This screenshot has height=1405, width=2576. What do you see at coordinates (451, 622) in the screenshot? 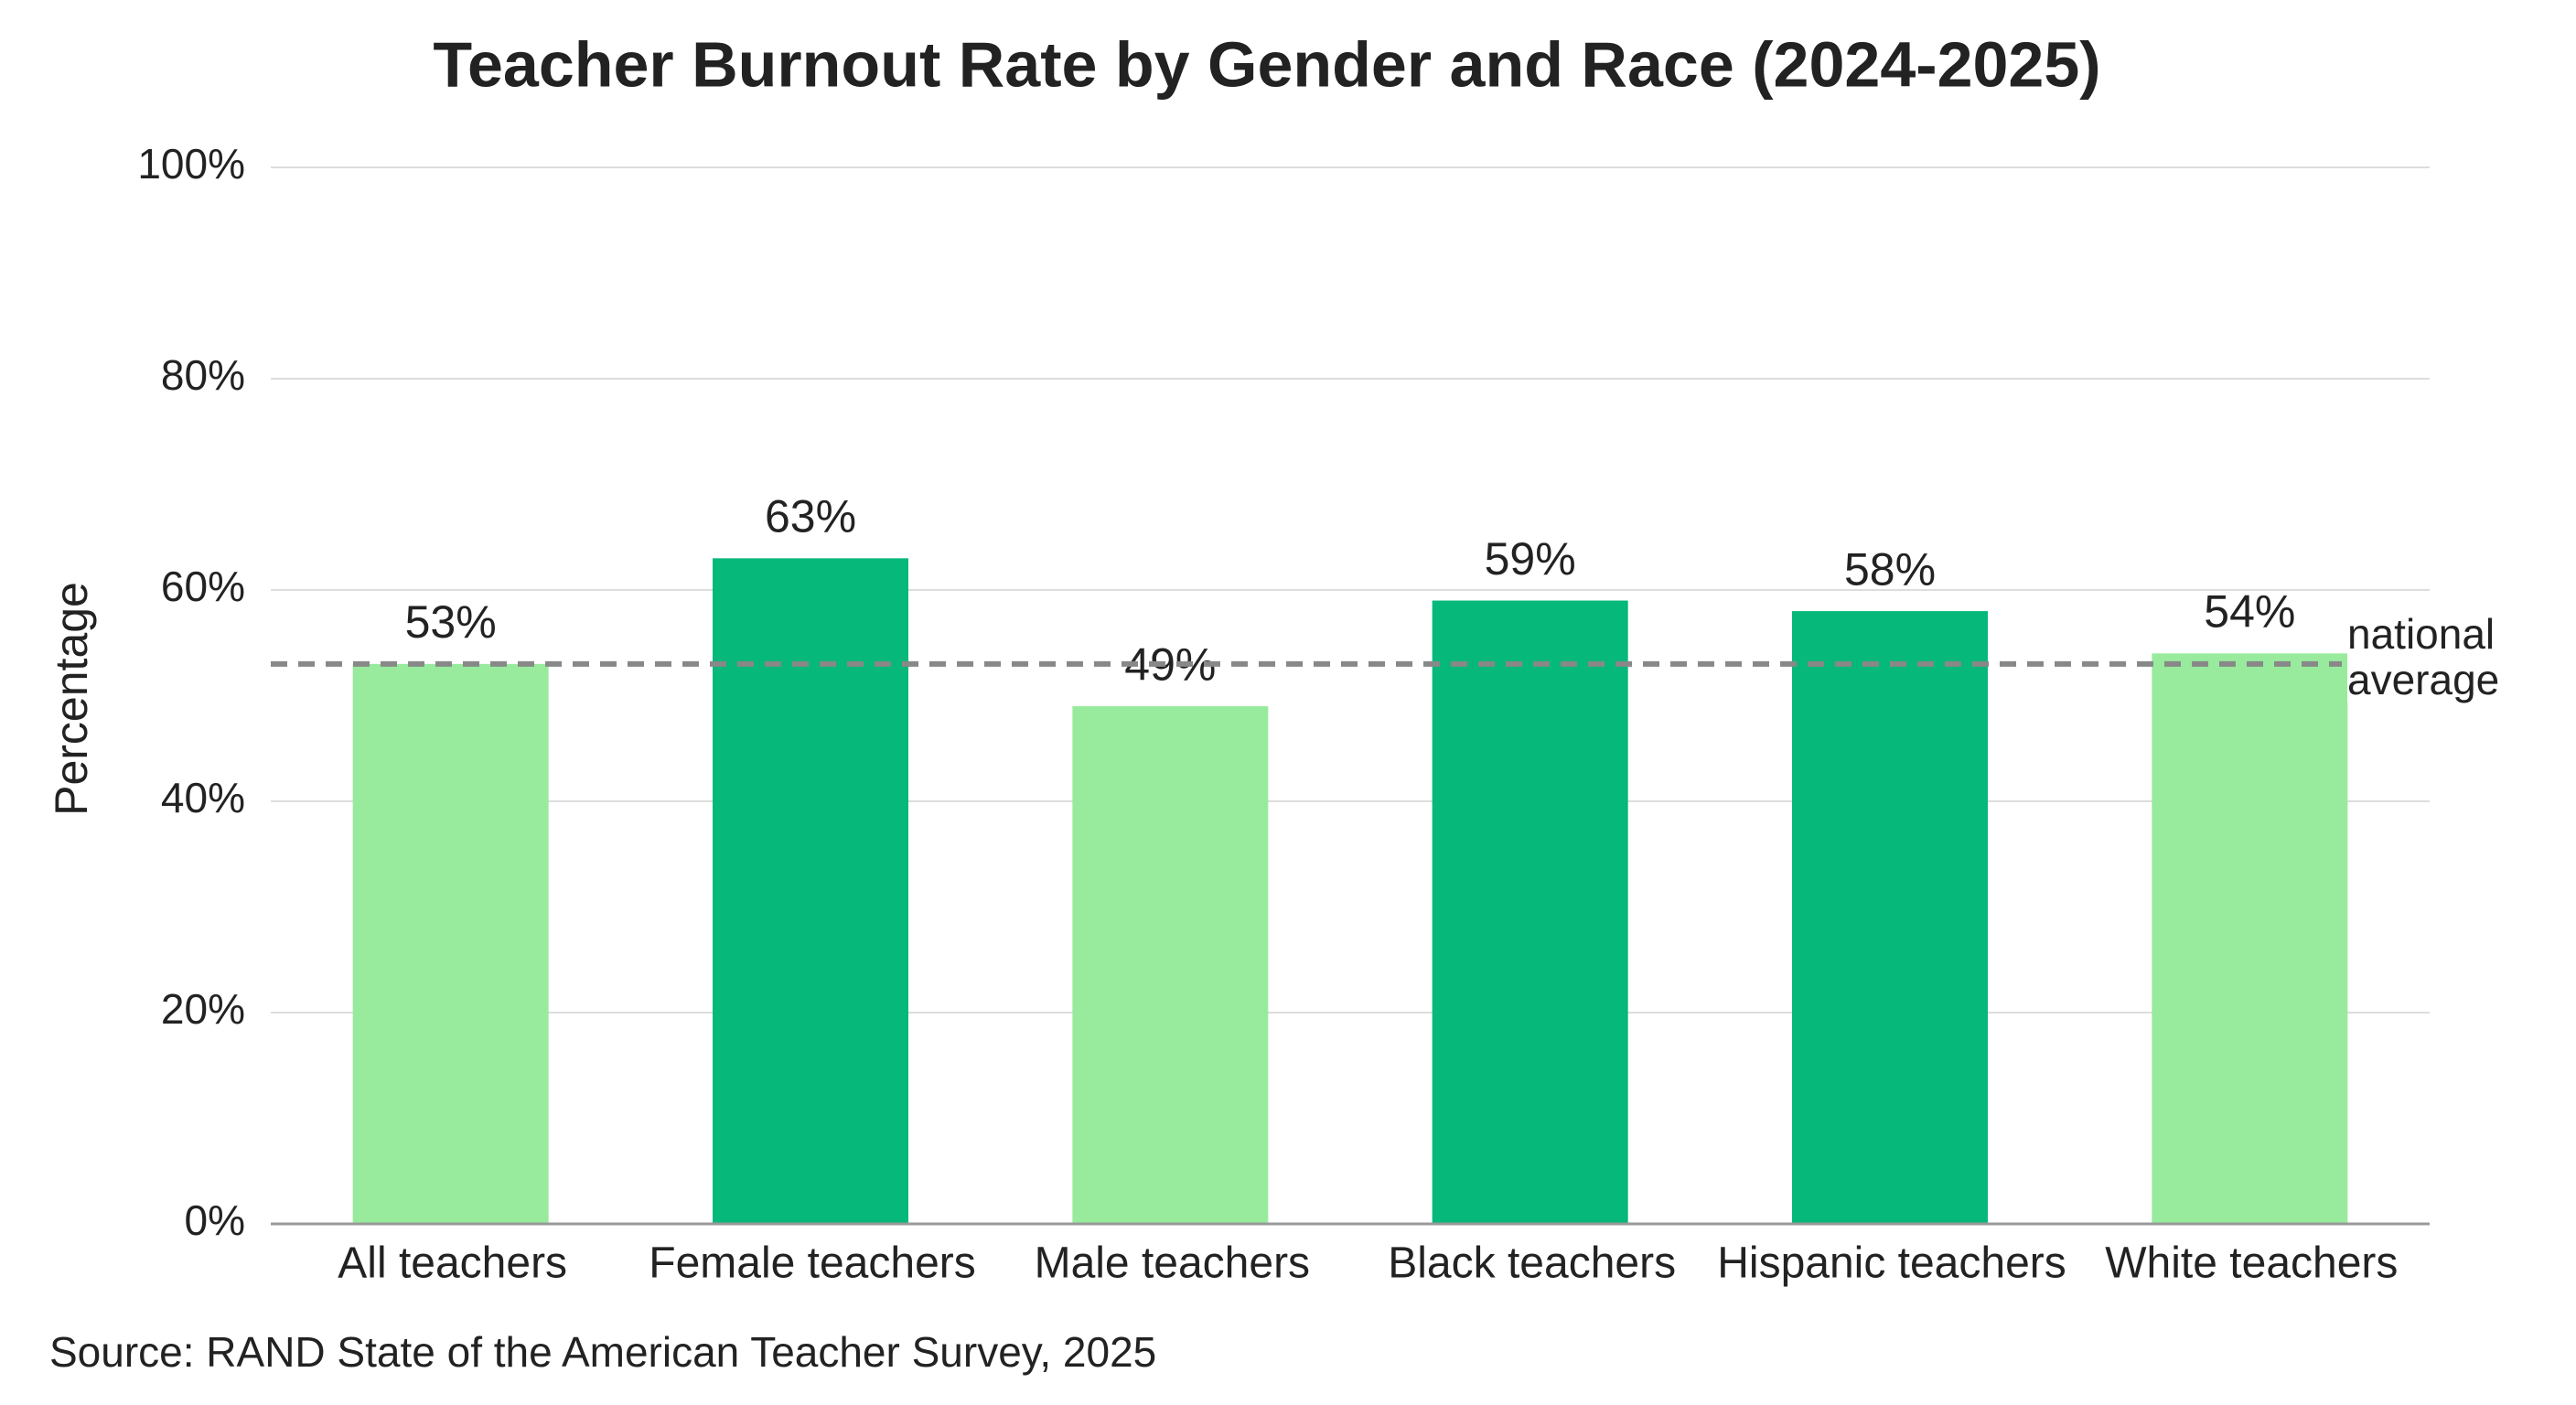
I see `value-label: 53%` at bounding box center [451, 622].